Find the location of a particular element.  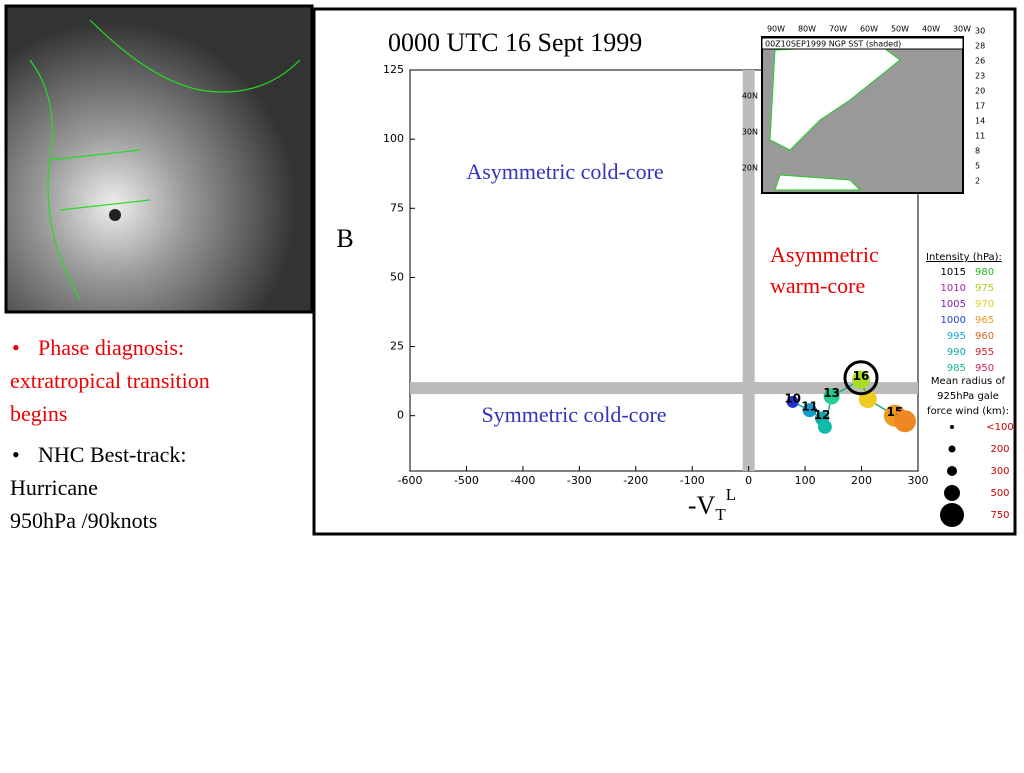

x-tick-label: -400 is located at coordinates (522, 480).